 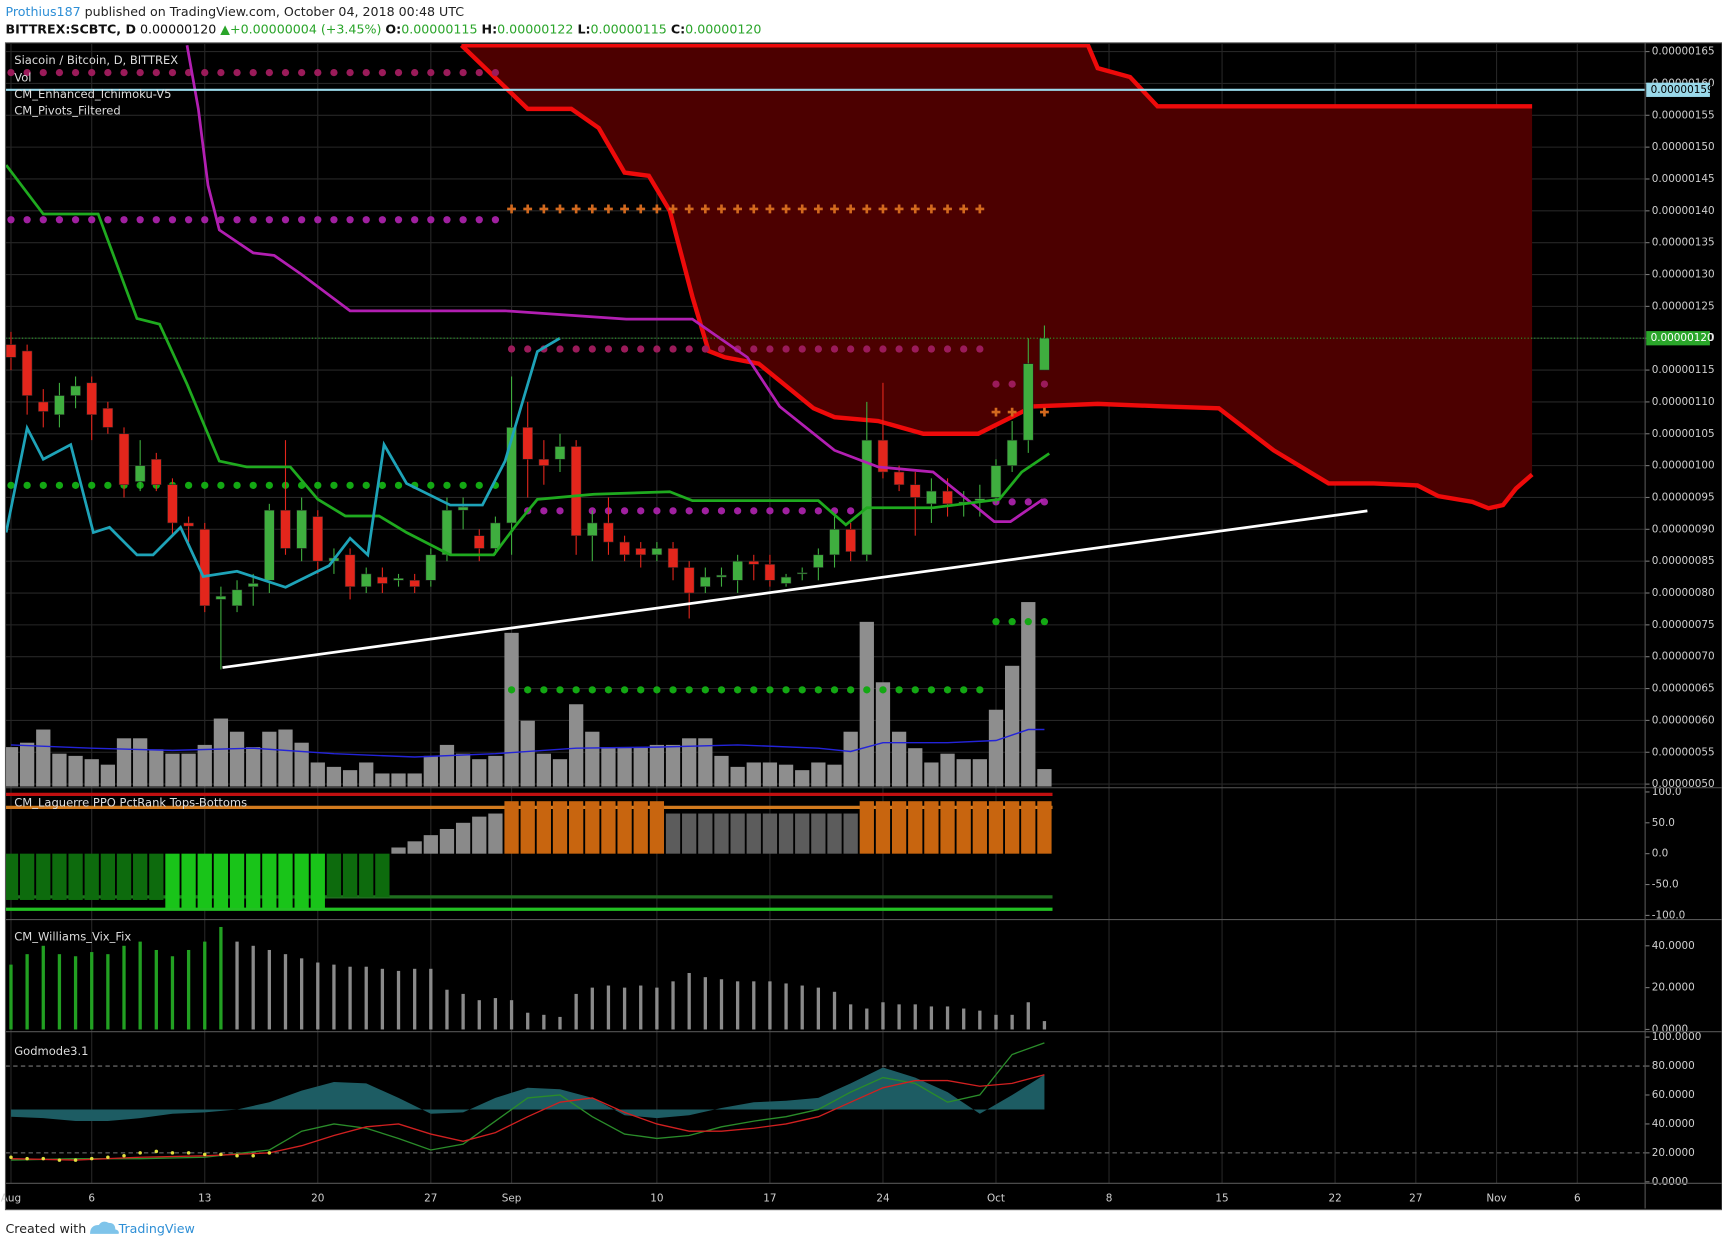 What do you see at coordinates (104, 1227) in the screenshot?
I see `tradingview-logo` at bounding box center [104, 1227].